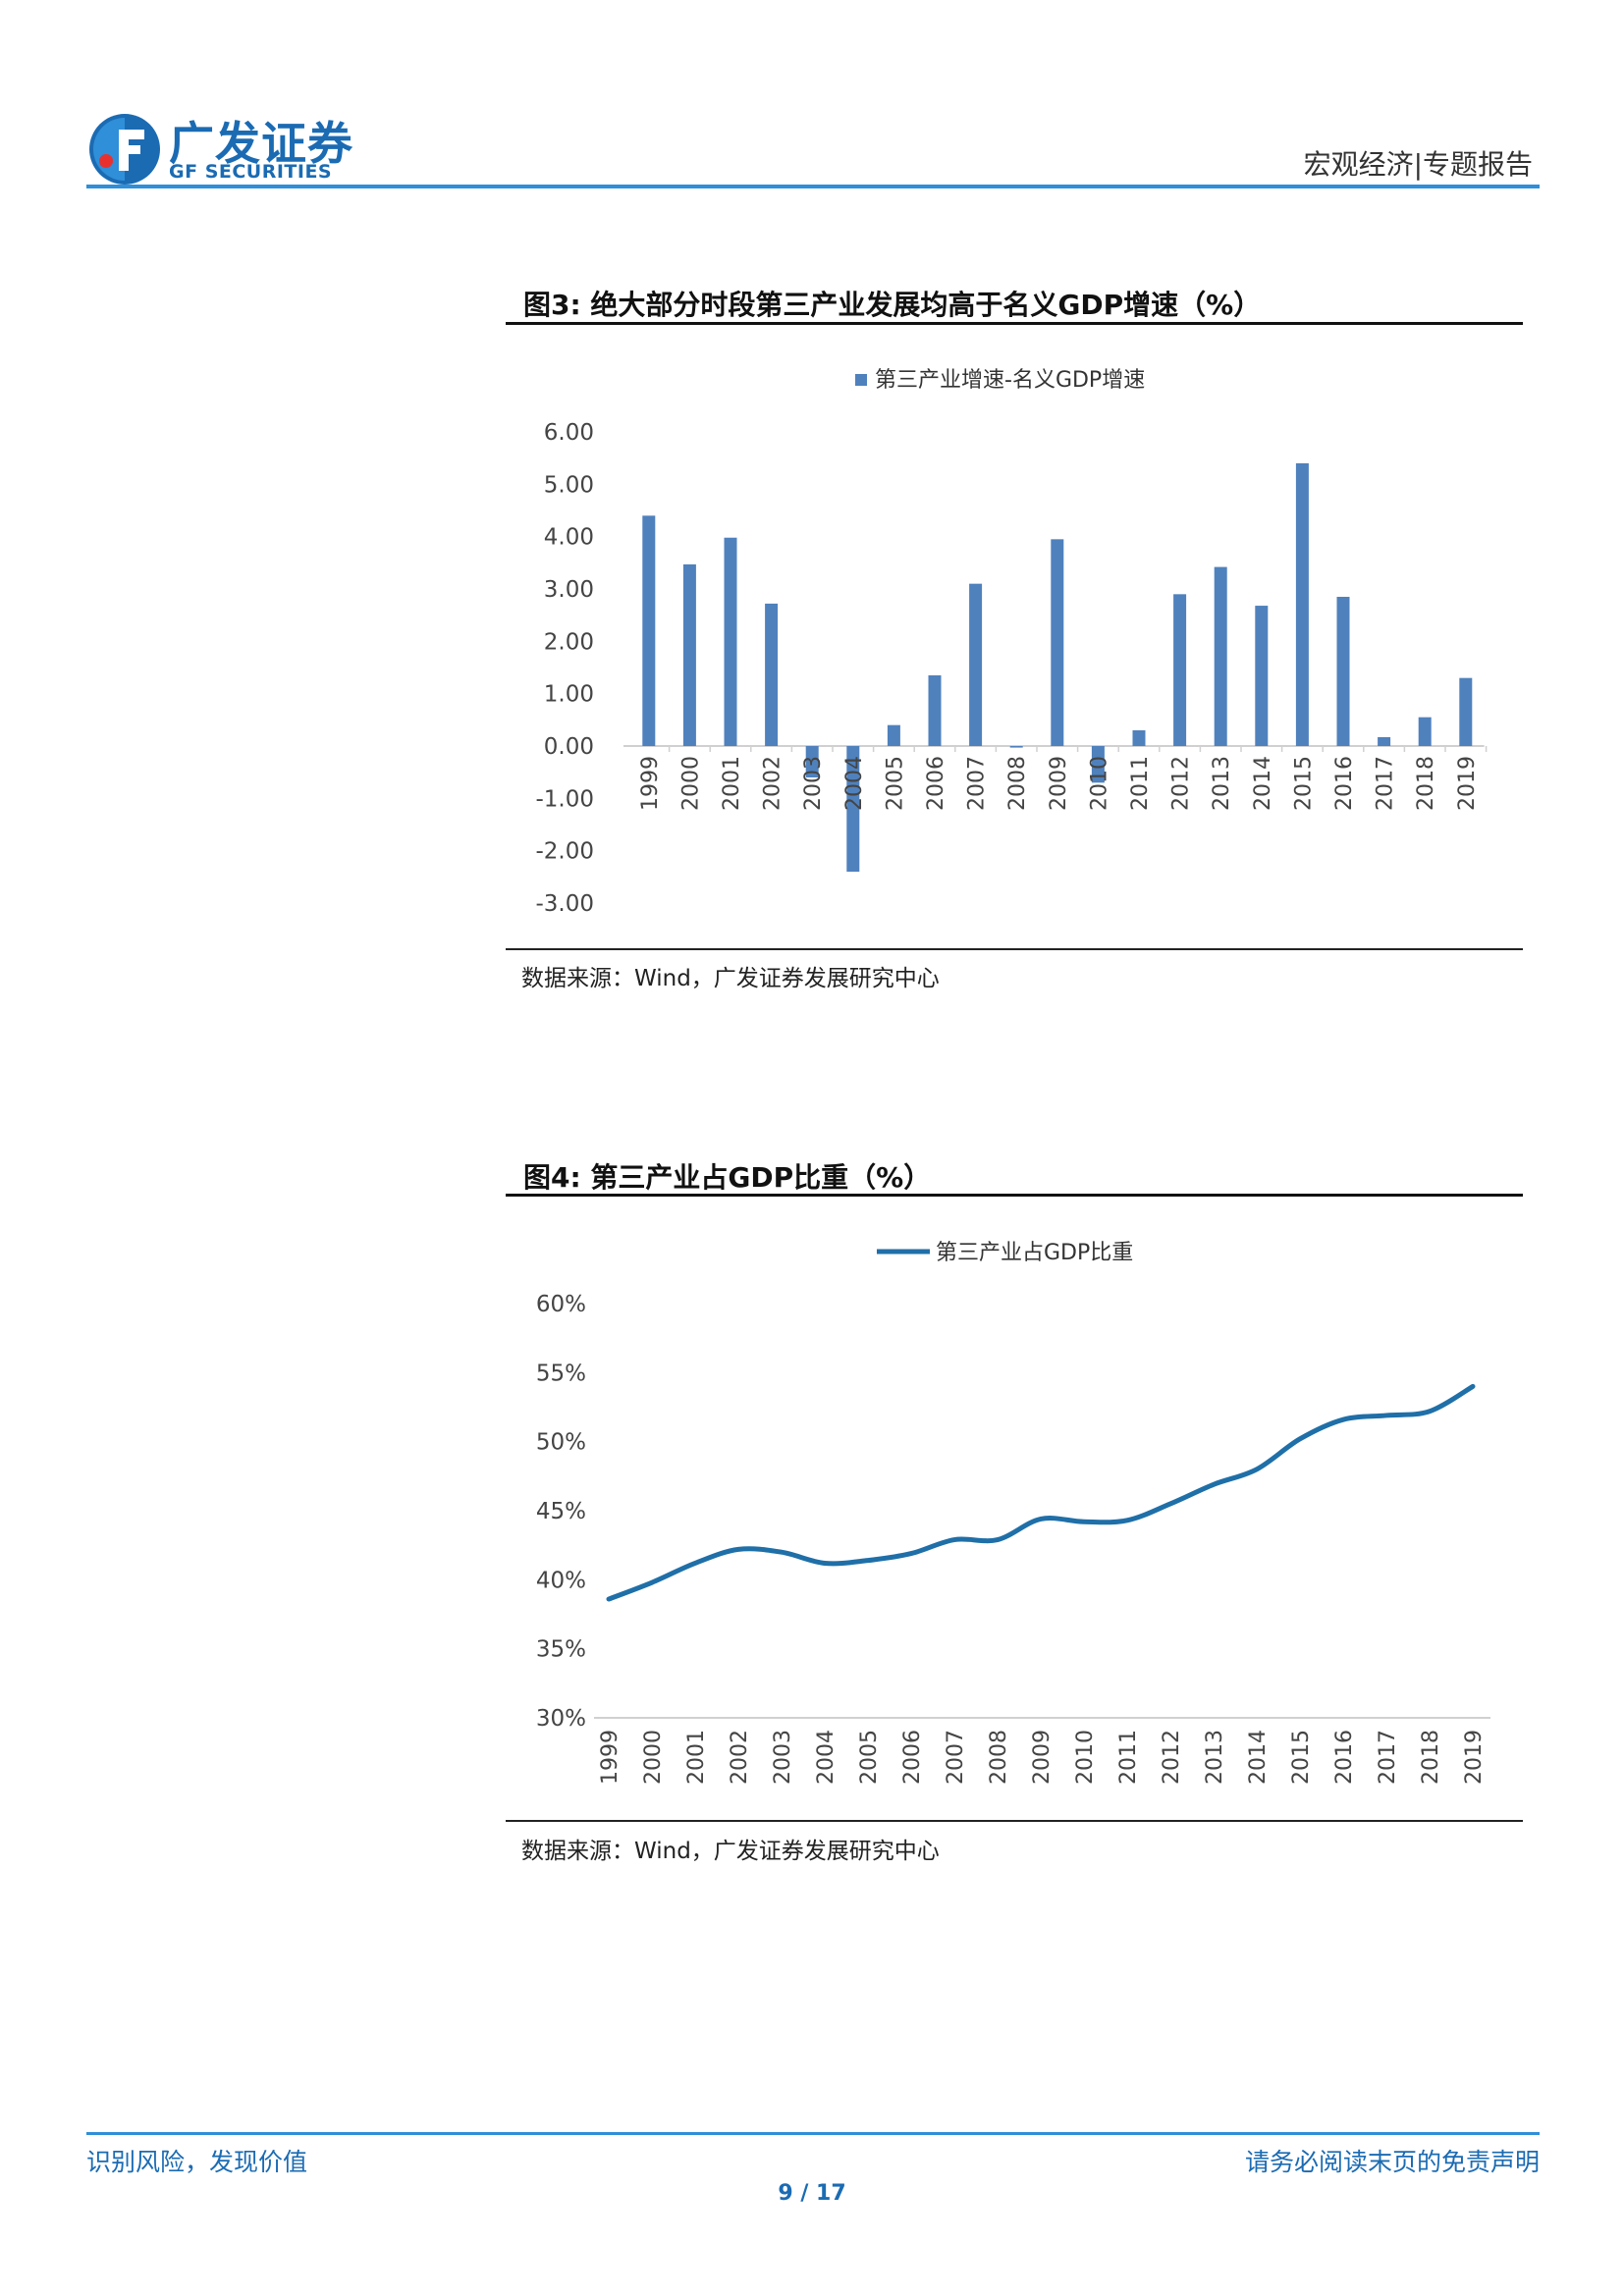  I want to click on figure4-xtick-label: 2014, so click(1258, 1757).